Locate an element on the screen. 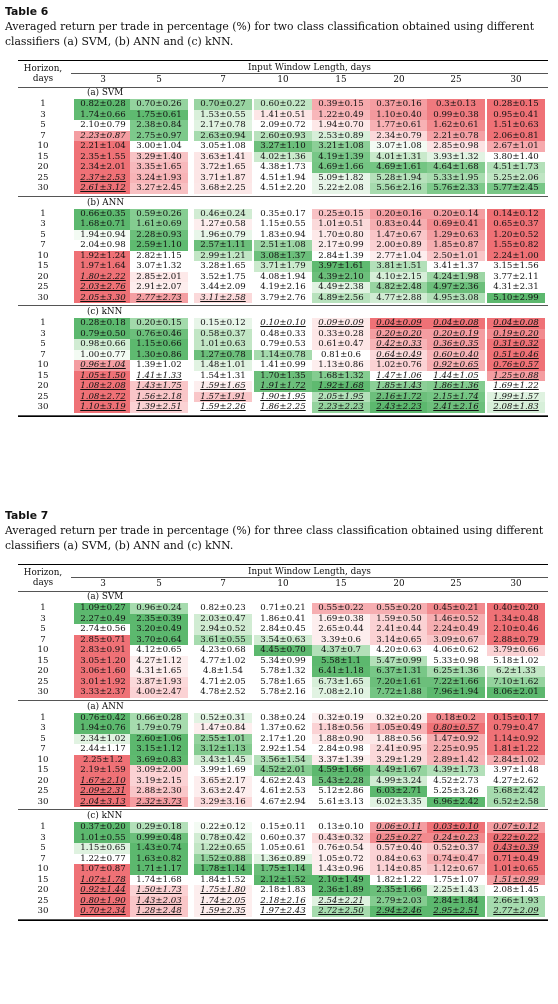  value-cell: 2.84±0.98 is located at coordinates (341, 749).